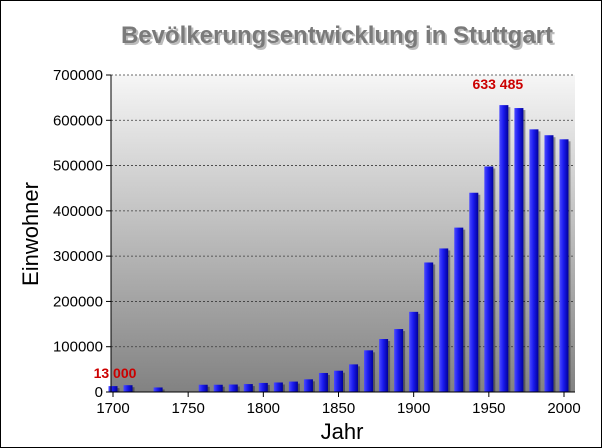 The image size is (602, 448). I want to click on x-axis-ticks: 1700 1750 1800 1850 1900 1950 2000, so click(338, 404).